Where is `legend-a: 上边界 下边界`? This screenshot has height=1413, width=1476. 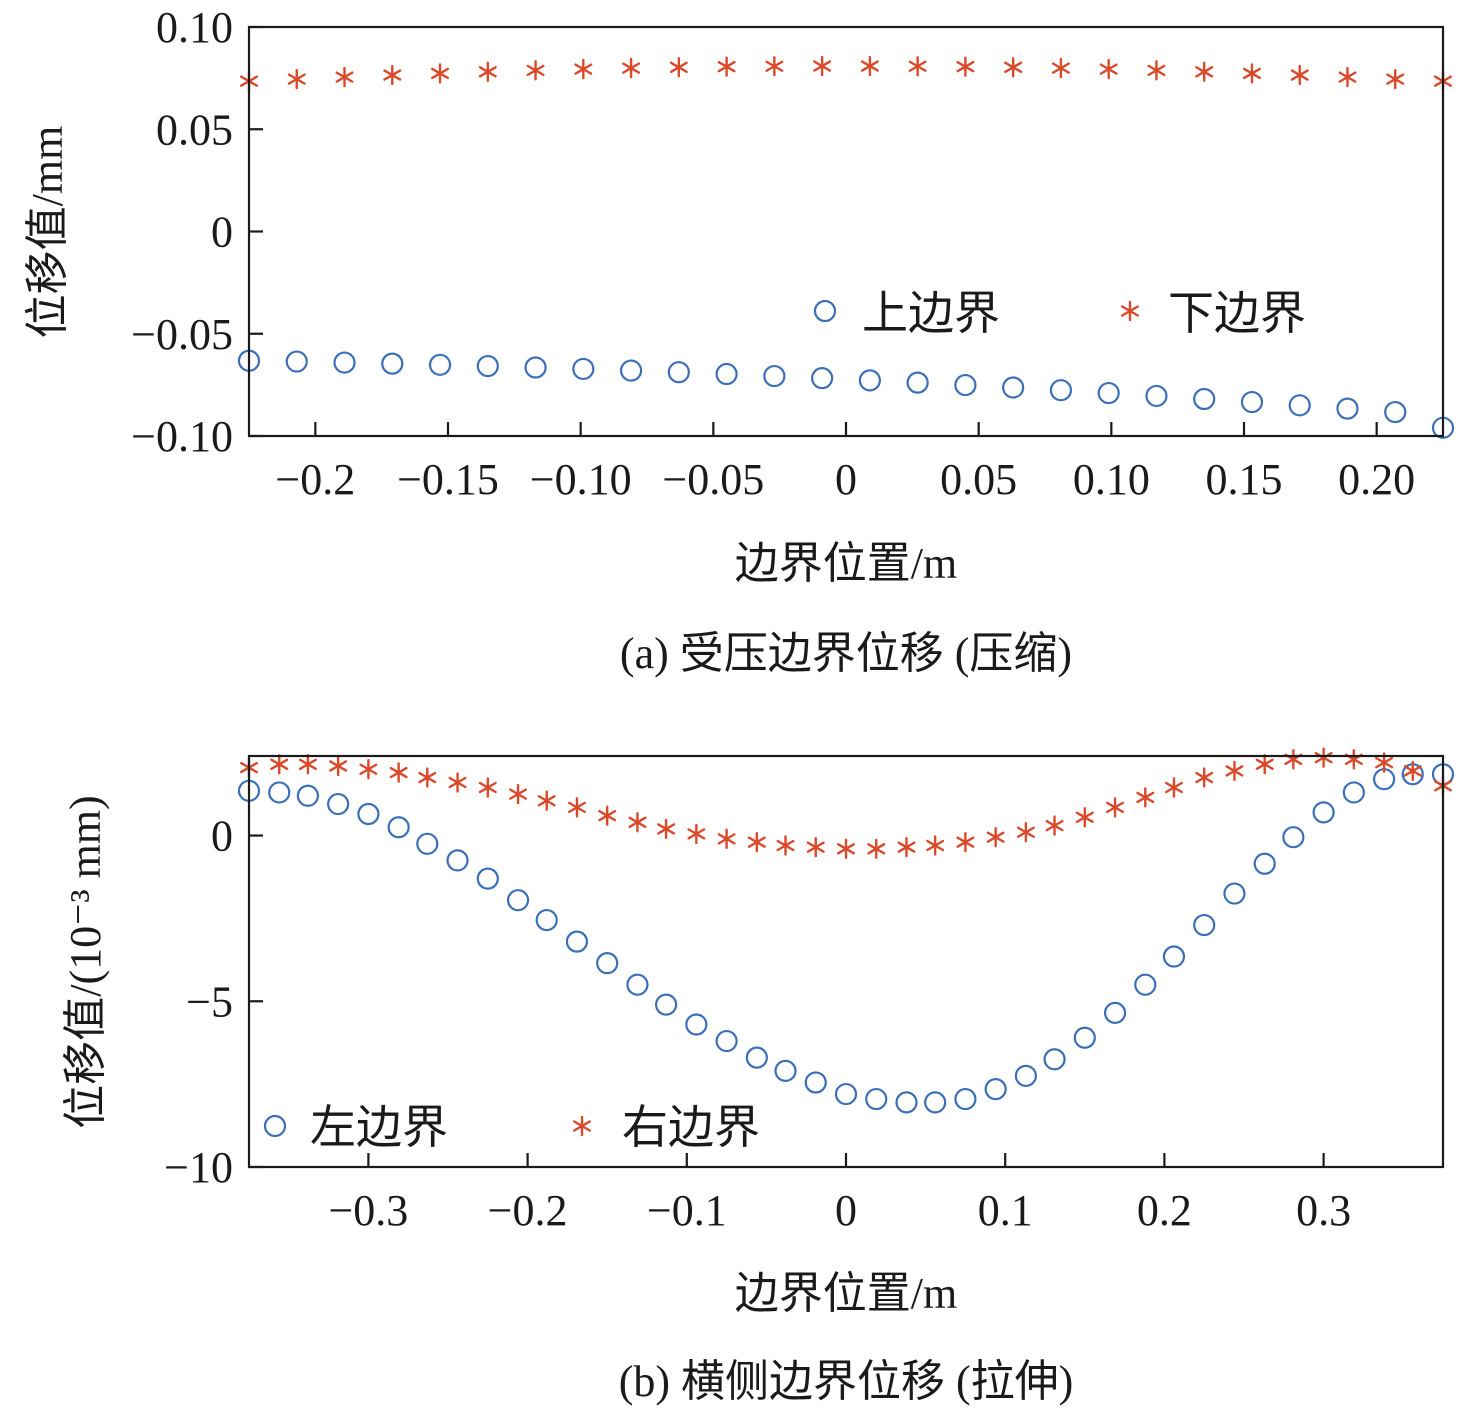
legend-a: 上边界 下边界 is located at coordinates (1059, 313).